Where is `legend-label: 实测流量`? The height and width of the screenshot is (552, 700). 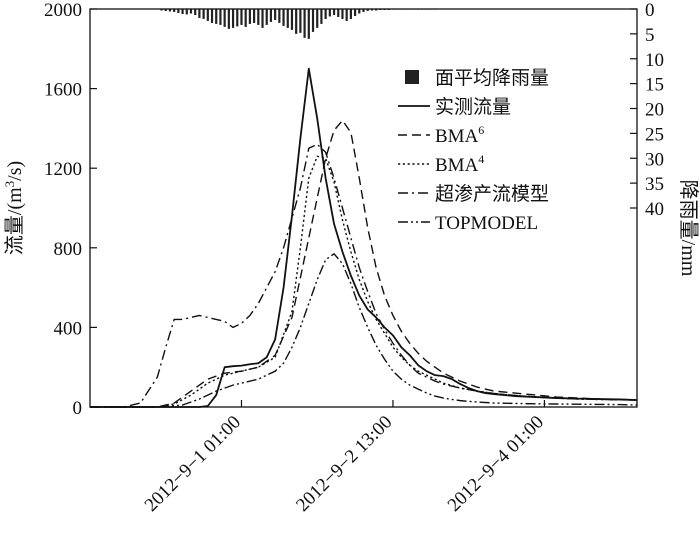
legend-label: 实测流量 is located at coordinates (473, 107).